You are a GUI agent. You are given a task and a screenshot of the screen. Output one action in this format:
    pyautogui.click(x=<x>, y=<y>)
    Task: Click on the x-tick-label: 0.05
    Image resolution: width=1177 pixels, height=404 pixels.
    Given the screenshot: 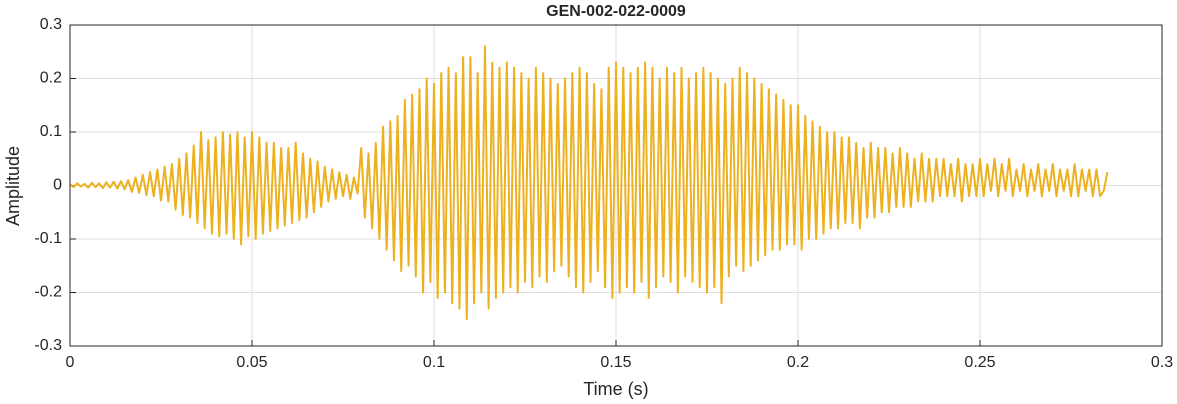 What is the action you would take?
    pyautogui.click(x=251, y=362)
    